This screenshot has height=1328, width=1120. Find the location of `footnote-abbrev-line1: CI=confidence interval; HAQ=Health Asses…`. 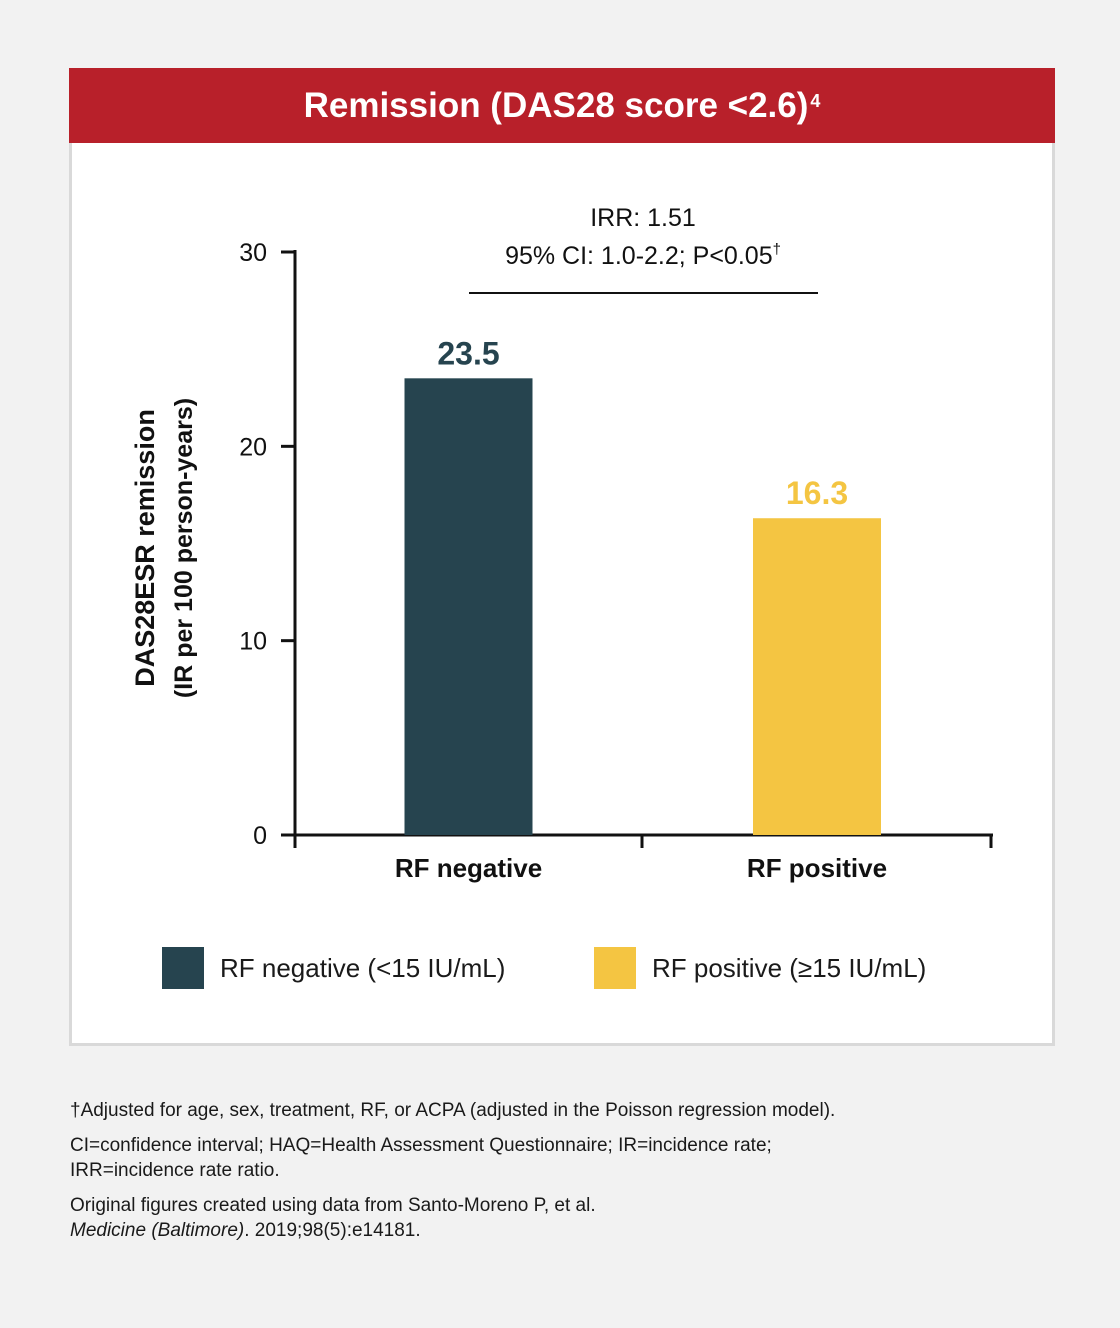

footnote-abbrev-line1: CI=confidence interval; HAQ=Health Asses… is located at coordinates (421, 1145).